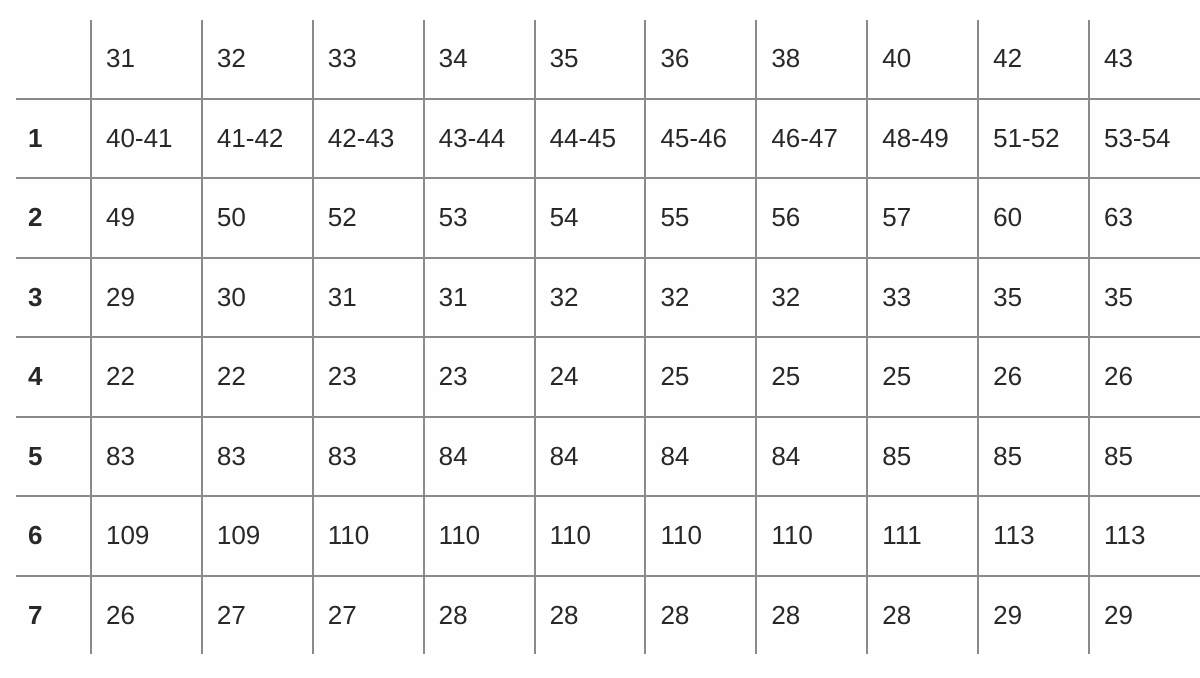  What do you see at coordinates (922, 137) in the screenshot?
I see `data-cell: 48-49` at bounding box center [922, 137].